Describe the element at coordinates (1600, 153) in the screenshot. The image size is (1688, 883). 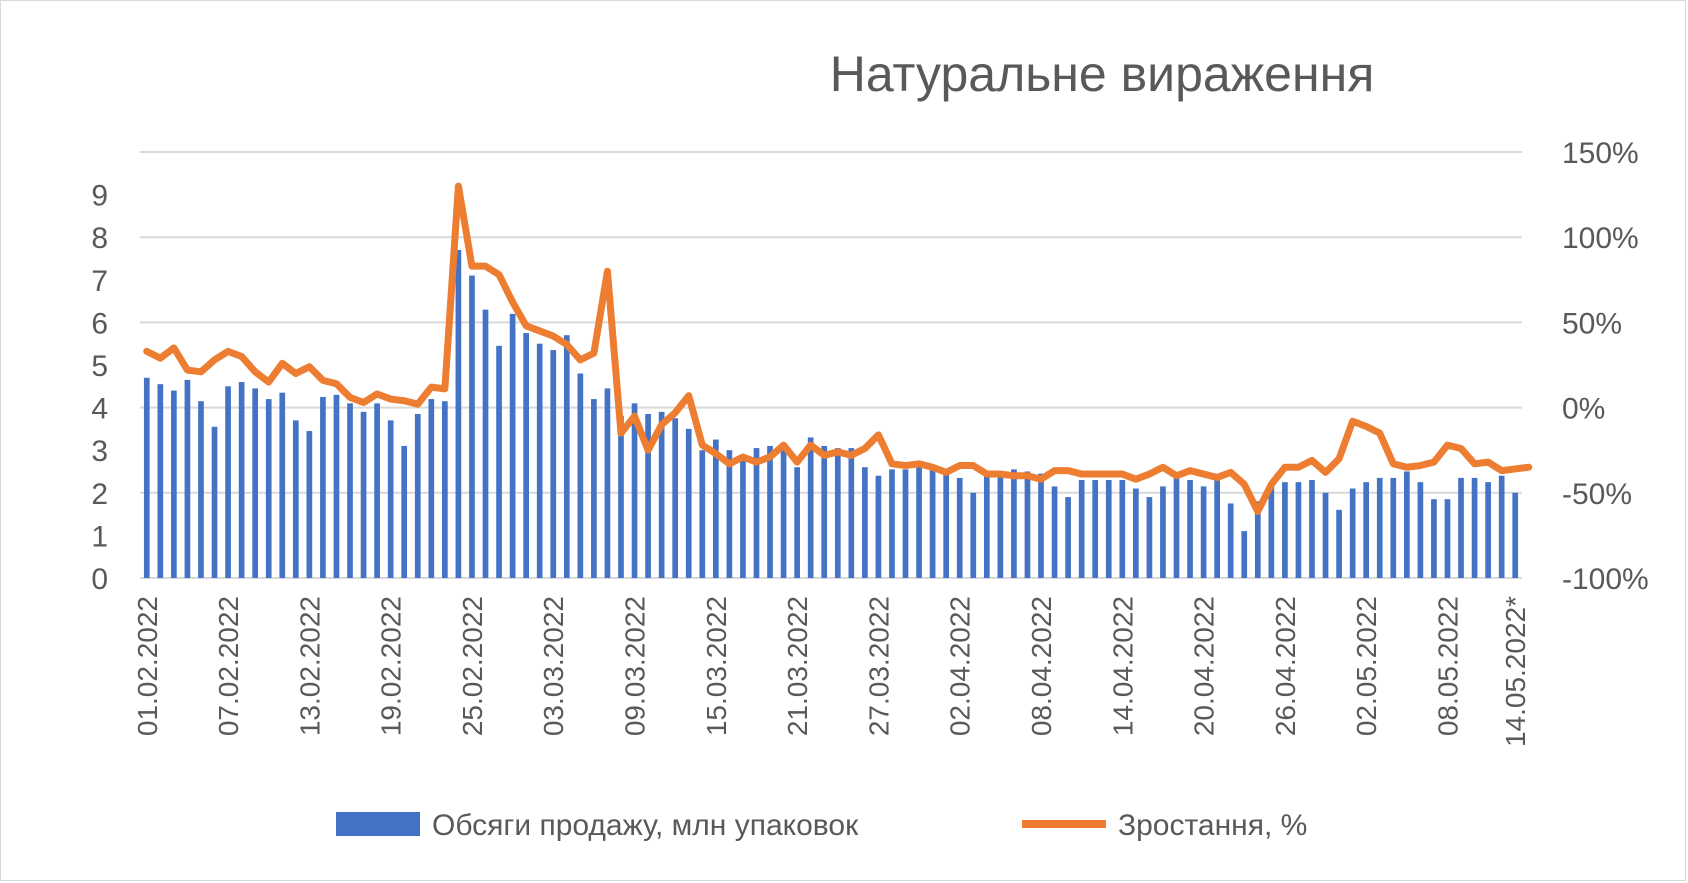
I see `right-tick-label: 150%` at that location.